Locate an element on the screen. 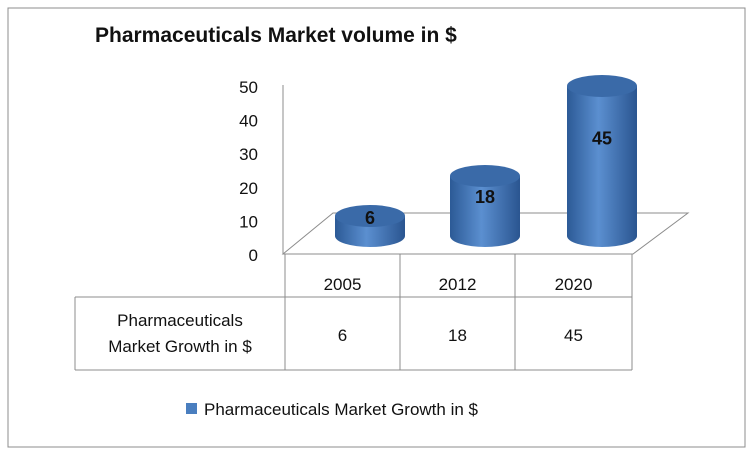  y-tick-label: 50 is located at coordinates (248, 87).